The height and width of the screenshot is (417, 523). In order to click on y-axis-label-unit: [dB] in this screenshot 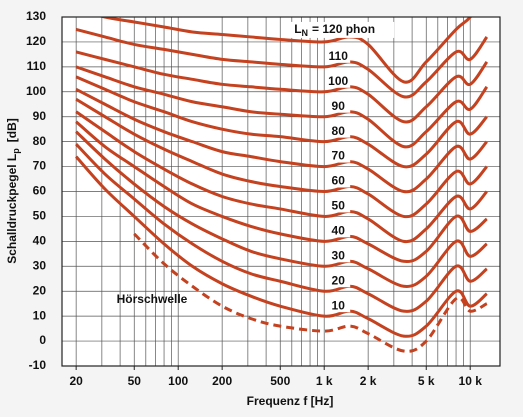, I will do `click(12, 130)`.